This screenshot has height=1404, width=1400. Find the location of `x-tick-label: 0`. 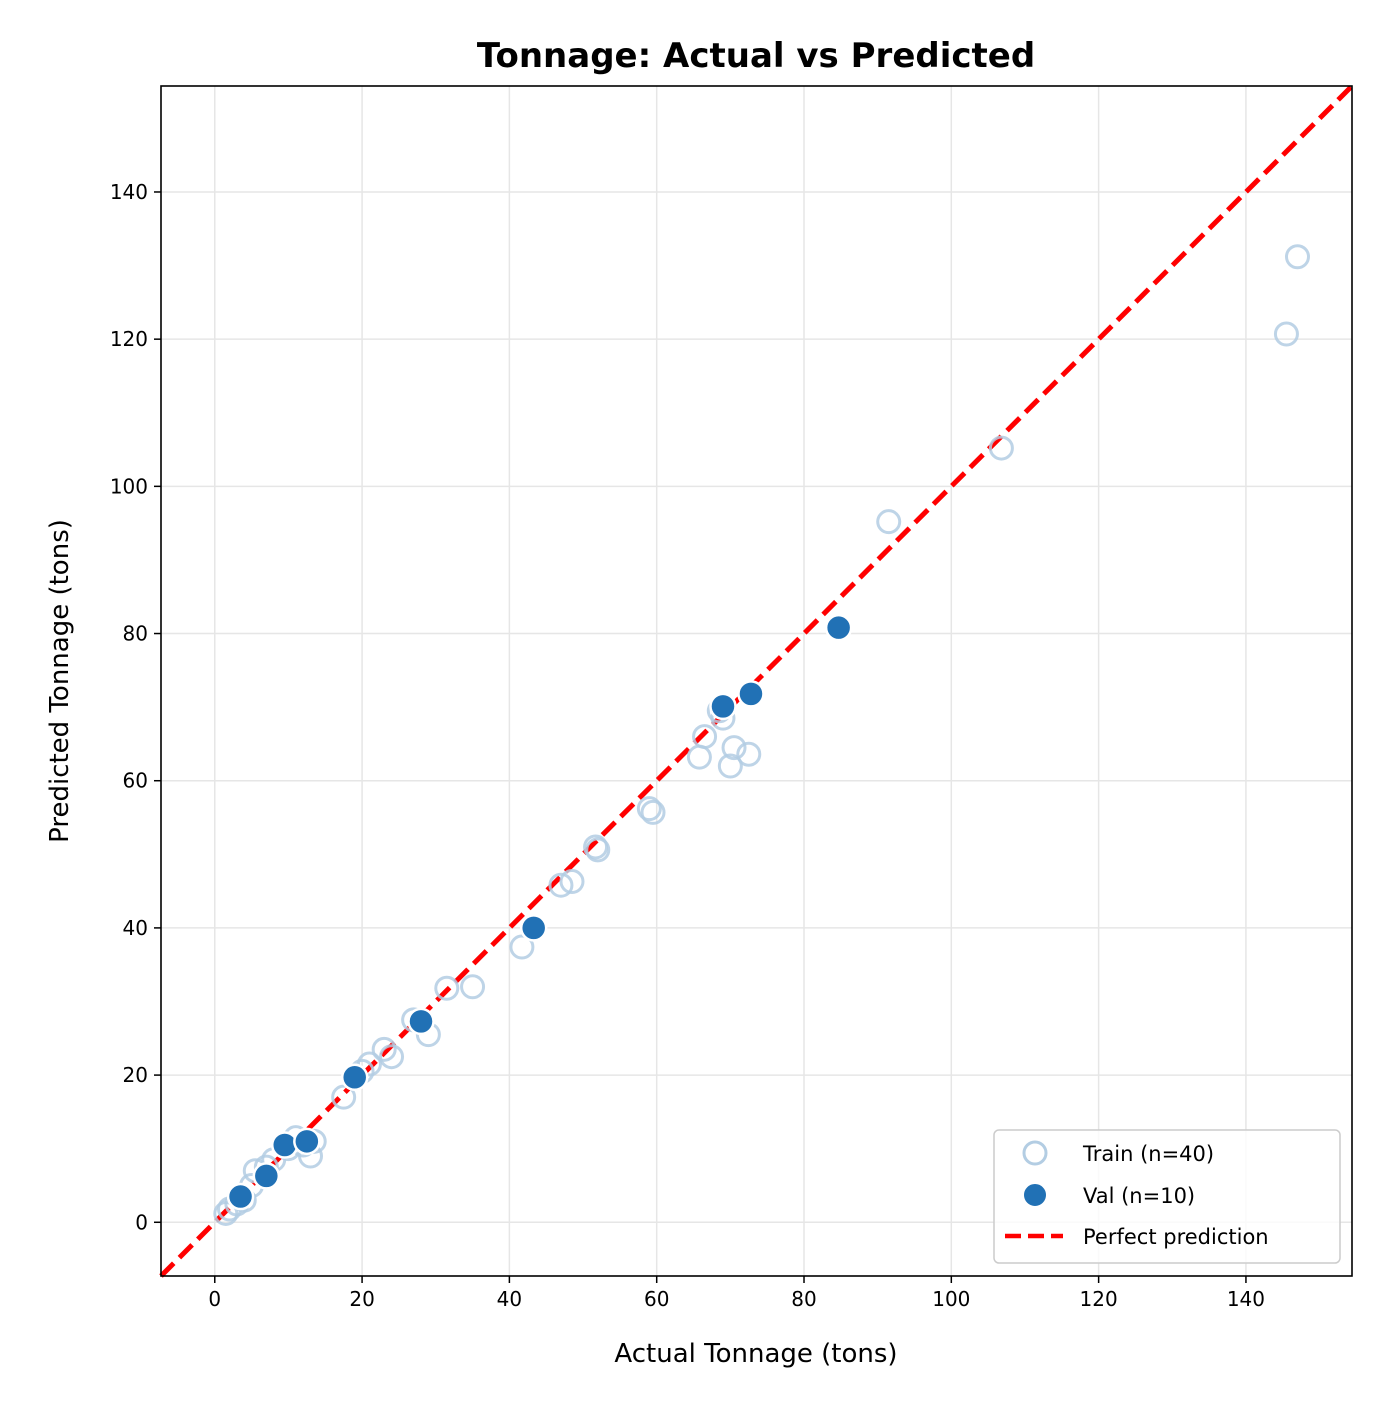

x-tick-label: 0 is located at coordinates (214, 1299).